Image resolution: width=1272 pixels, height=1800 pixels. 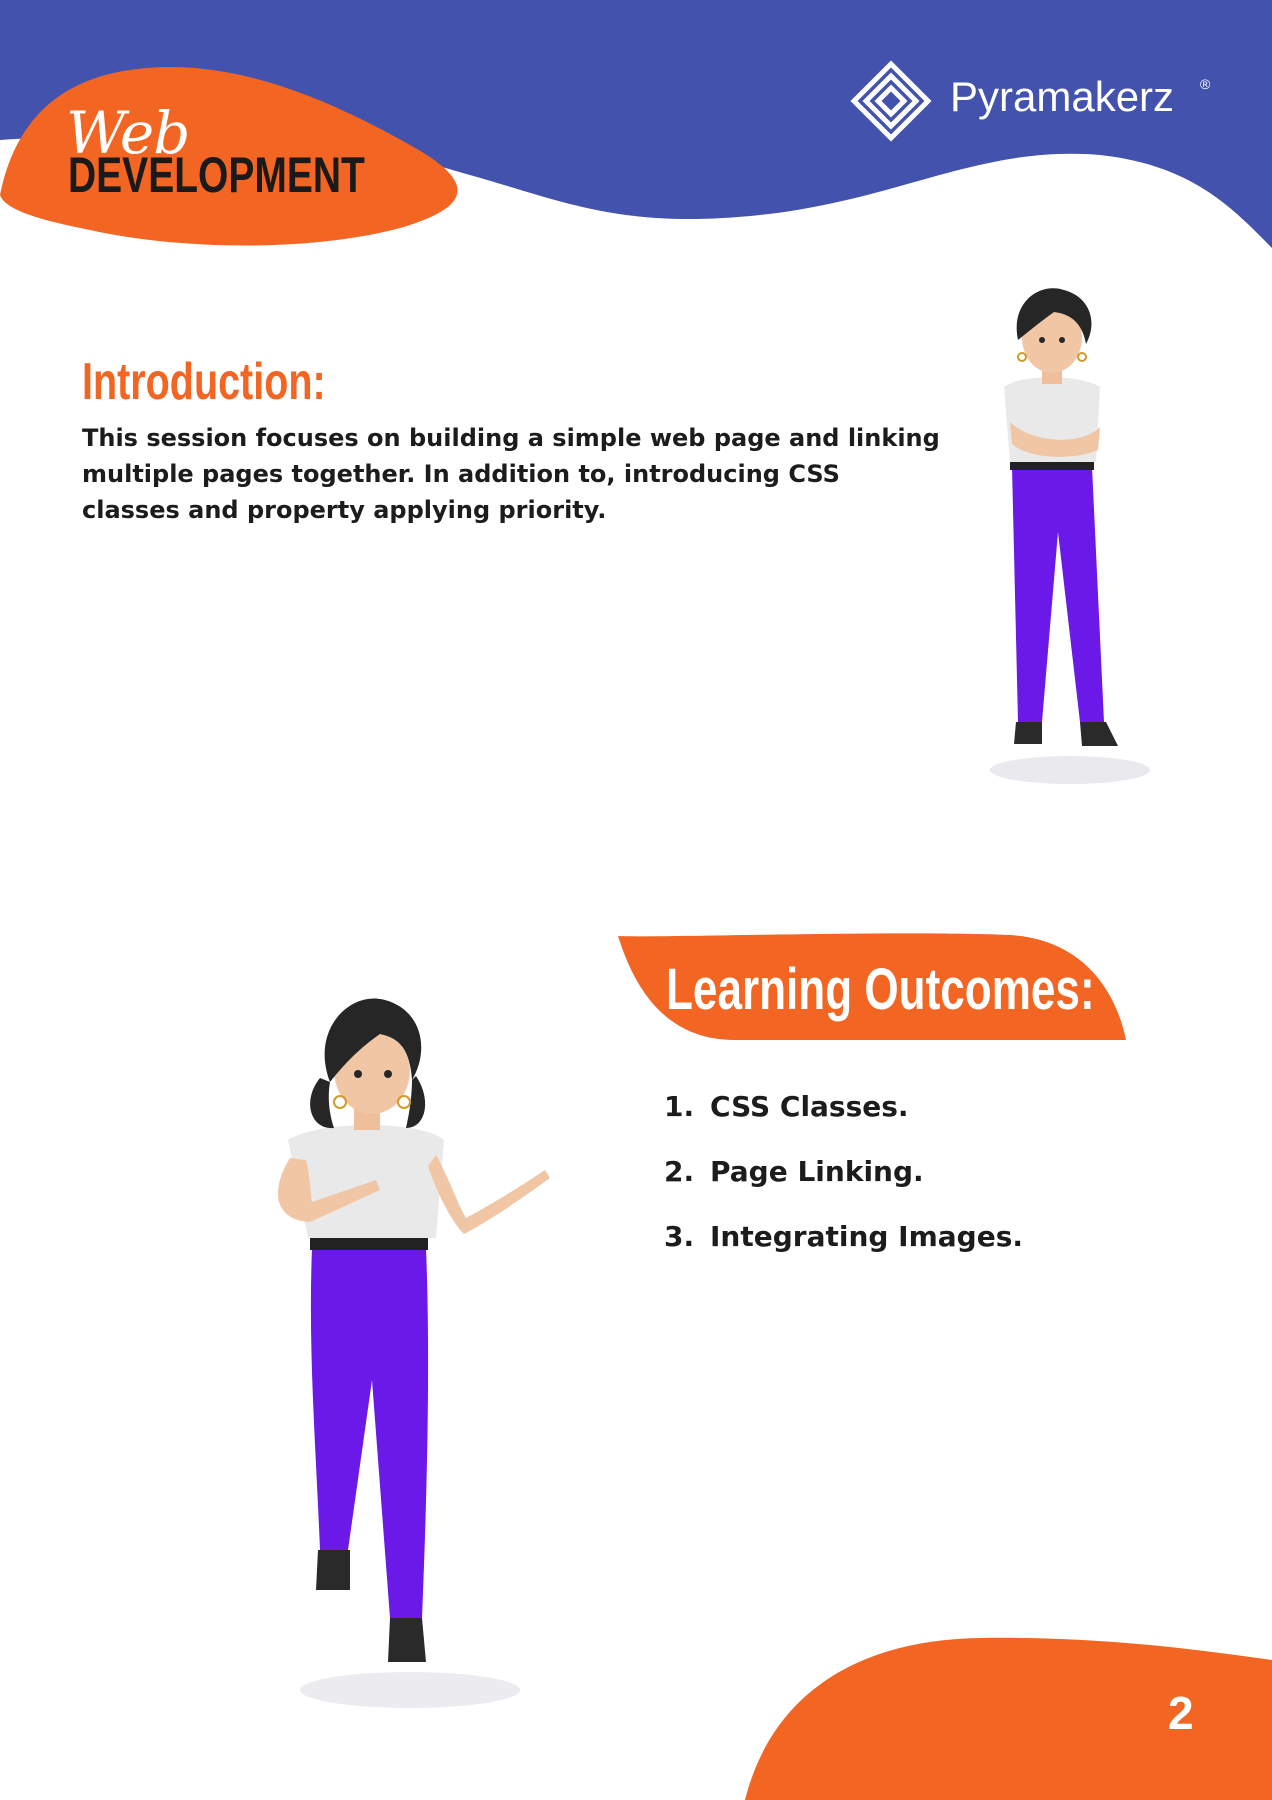 What do you see at coordinates (817, 1171) in the screenshot?
I see `list-item-text: Page Linking.` at bounding box center [817, 1171].